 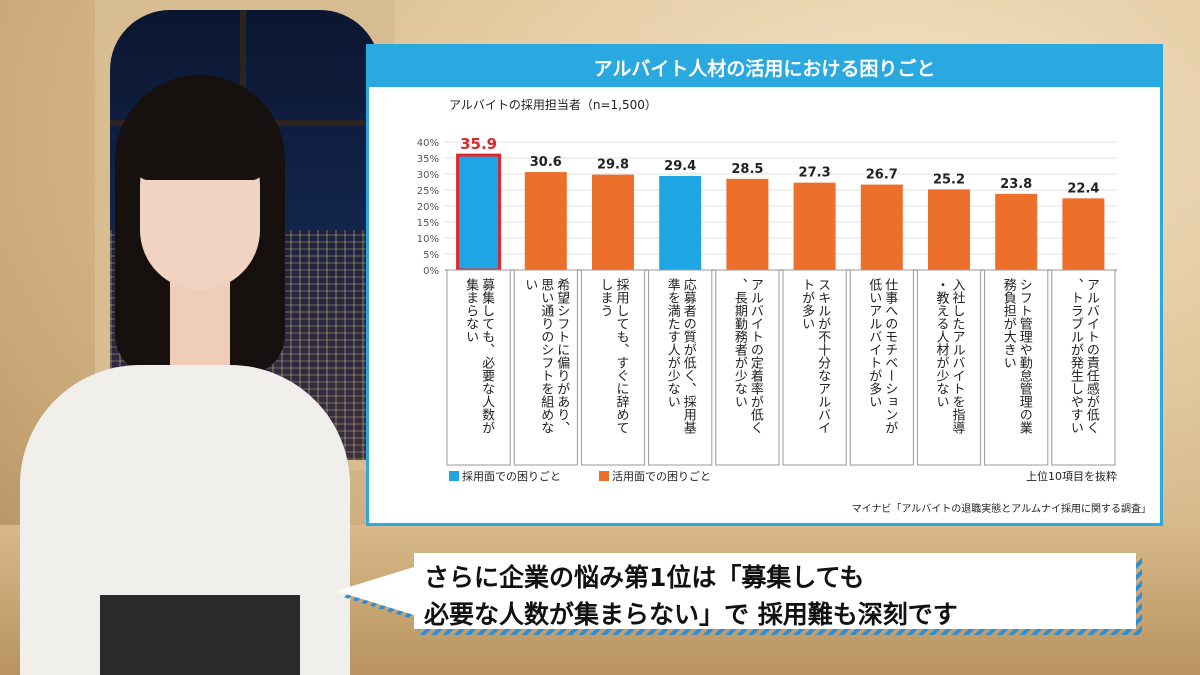 I want to click on category-label: ・教える人材が少ない, so click(x=942, y=343).